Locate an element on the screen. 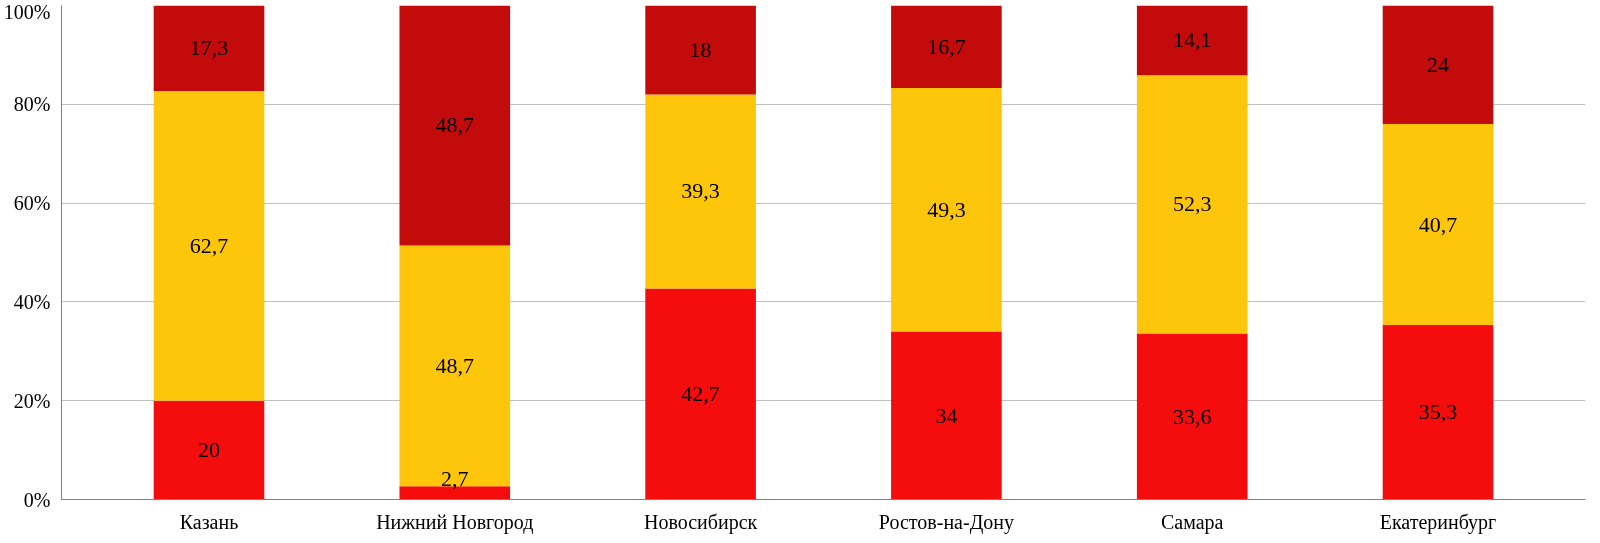  data-label: 42,7 is located at coordinates (700, 394).